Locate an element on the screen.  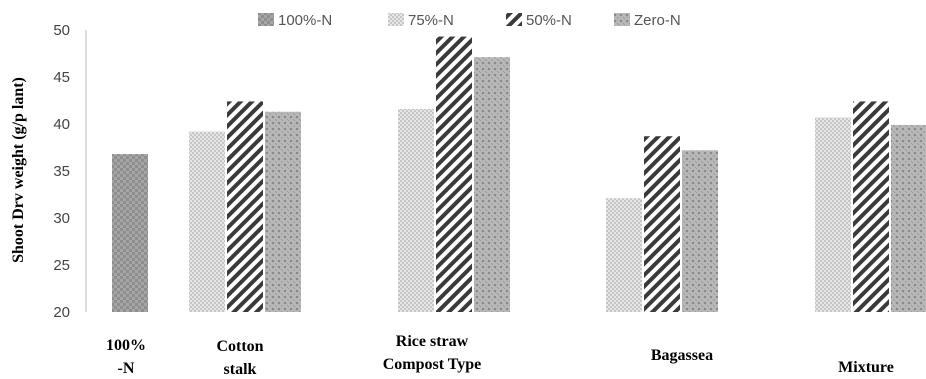
x-category-label: Rice straw is located at coordinates (432, 341).